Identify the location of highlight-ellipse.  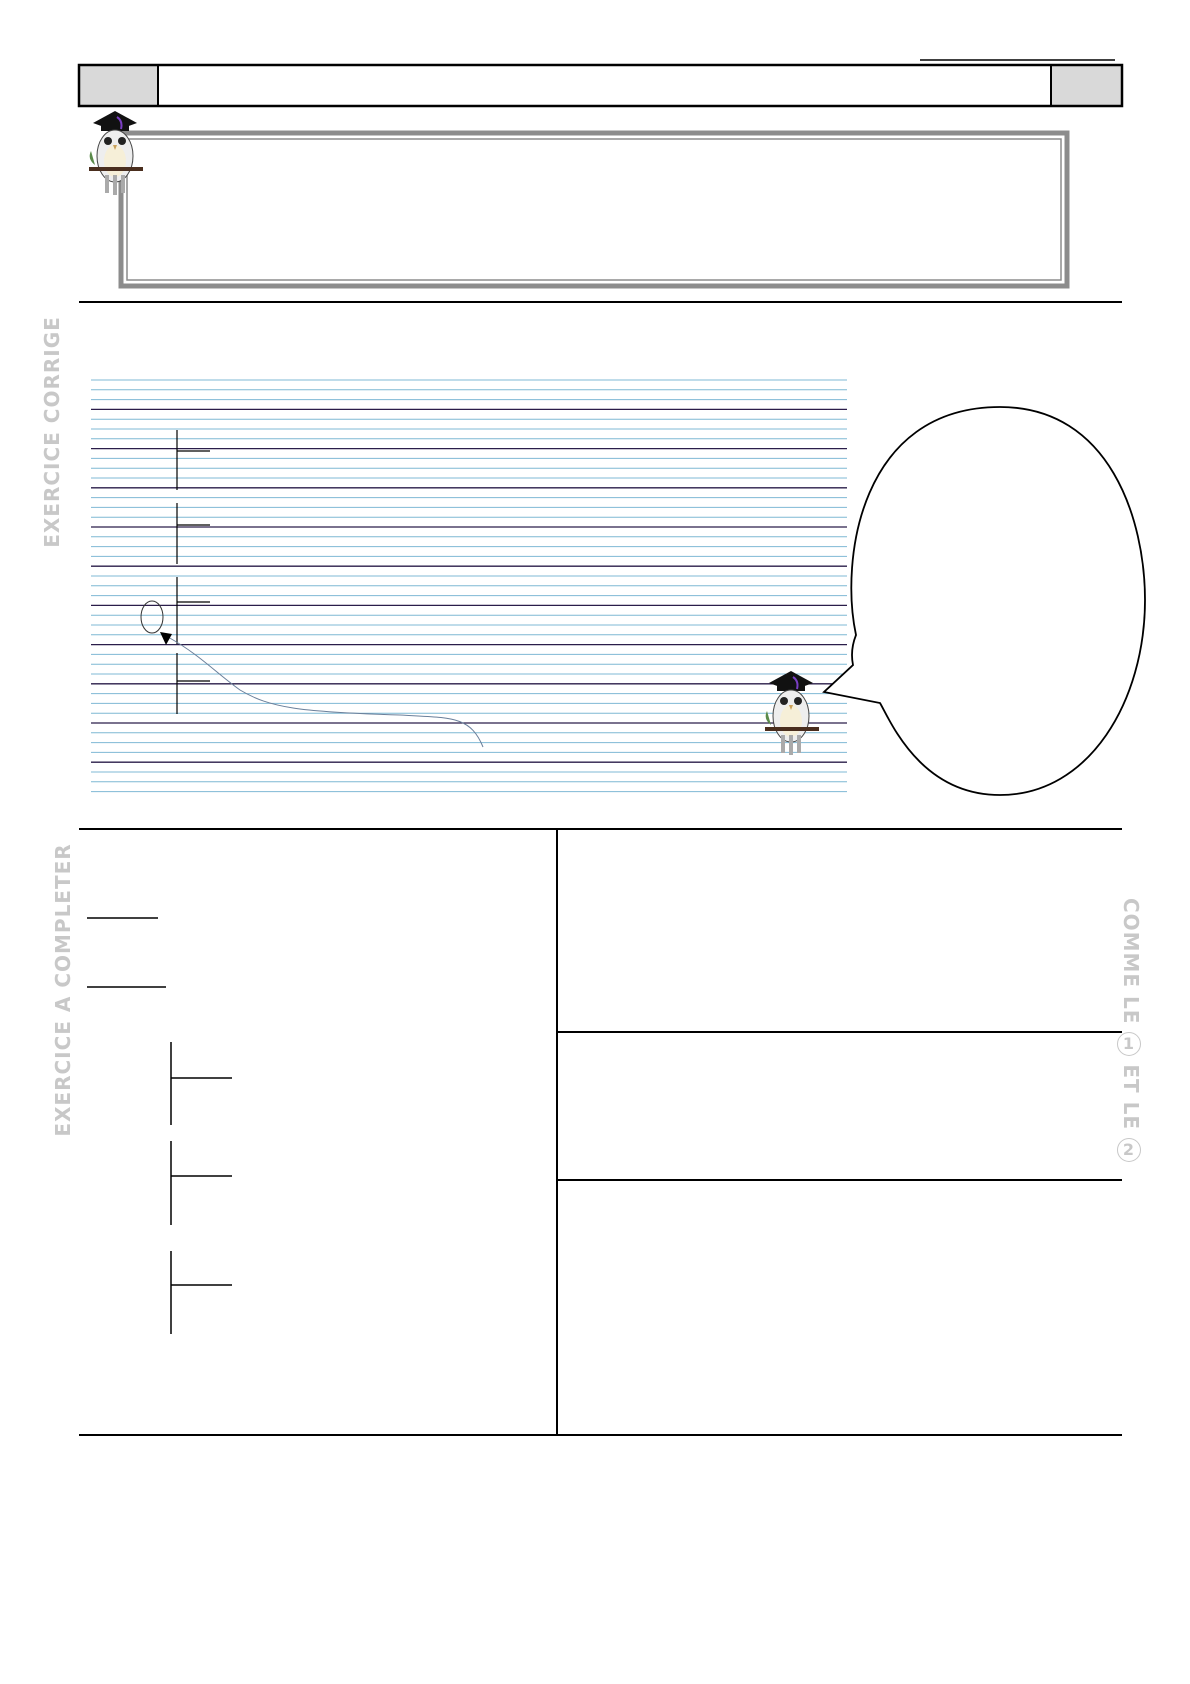
(152, 617).